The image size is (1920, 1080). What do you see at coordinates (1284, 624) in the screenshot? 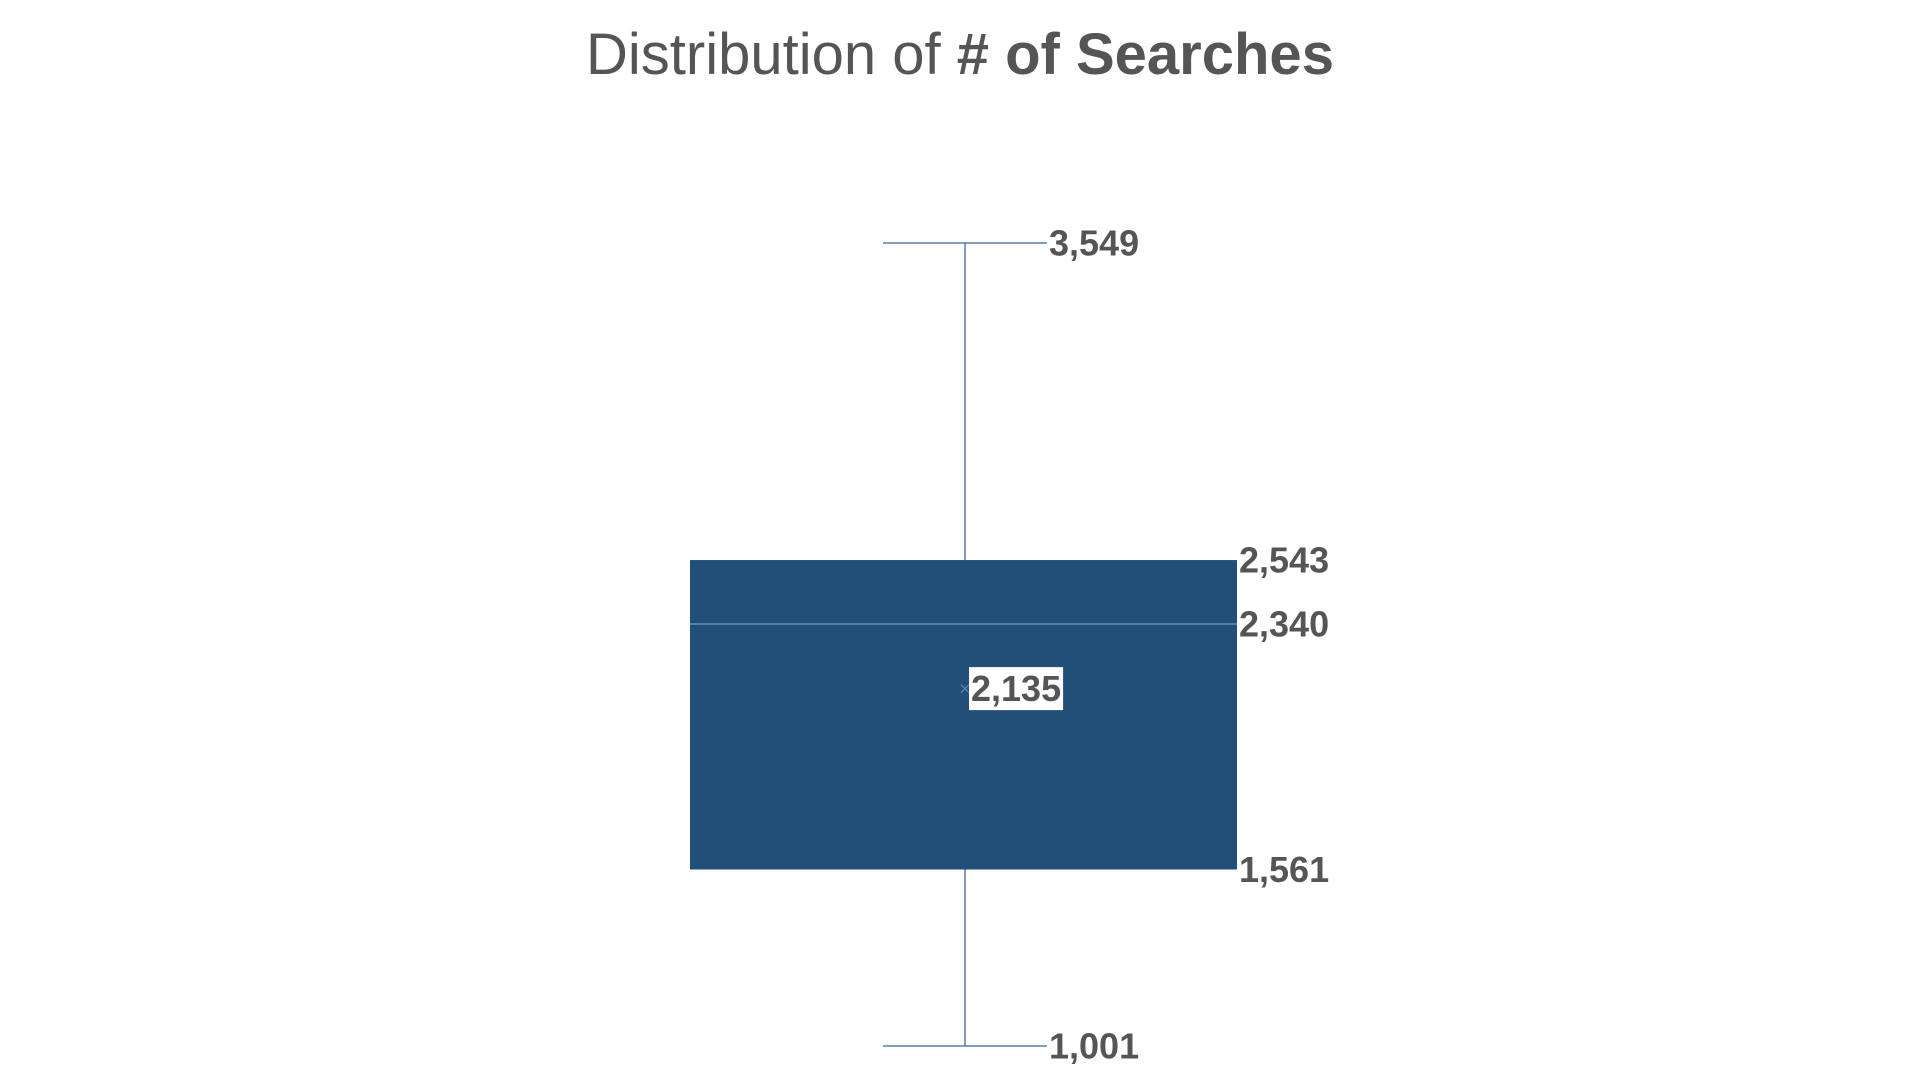
I see `median-label: 2,340` at bounding box center [1284, 624].